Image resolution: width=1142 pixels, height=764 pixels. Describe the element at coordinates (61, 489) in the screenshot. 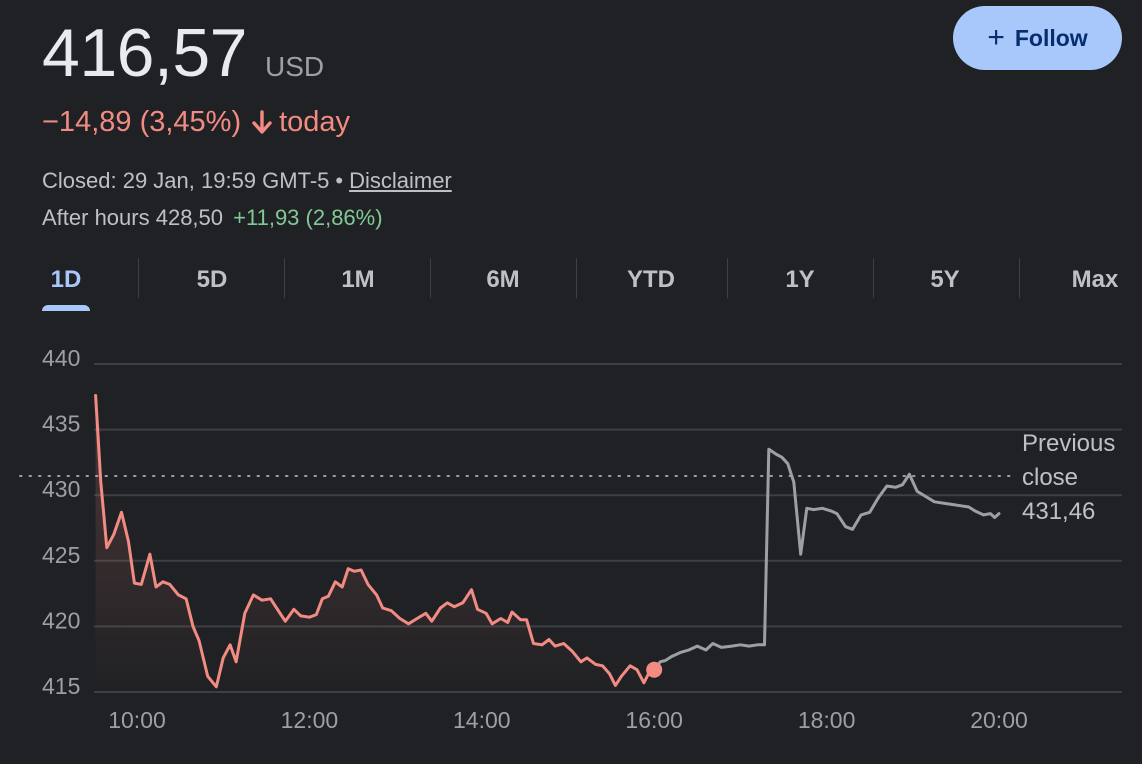

I see `y-tick-label: 430` at that location.